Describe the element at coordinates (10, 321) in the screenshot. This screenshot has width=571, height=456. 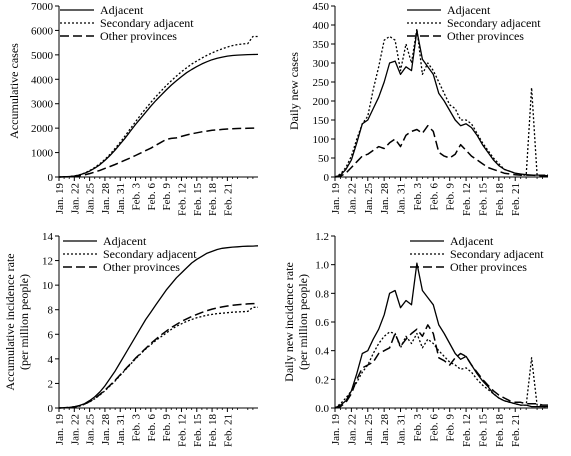
I see `y-axis-title: Accumulative incidence rate` at that location.